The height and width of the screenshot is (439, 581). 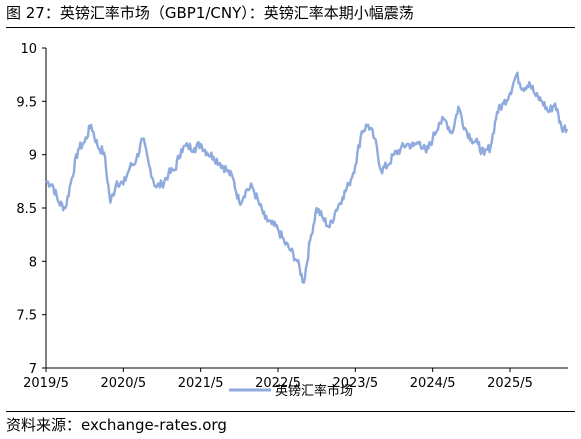 I want to click on figure-title: 图 27：英镑汇率市场（GBP1/CNY）：英镑汇率本期小幅震荡, so click(x=210, y=13).